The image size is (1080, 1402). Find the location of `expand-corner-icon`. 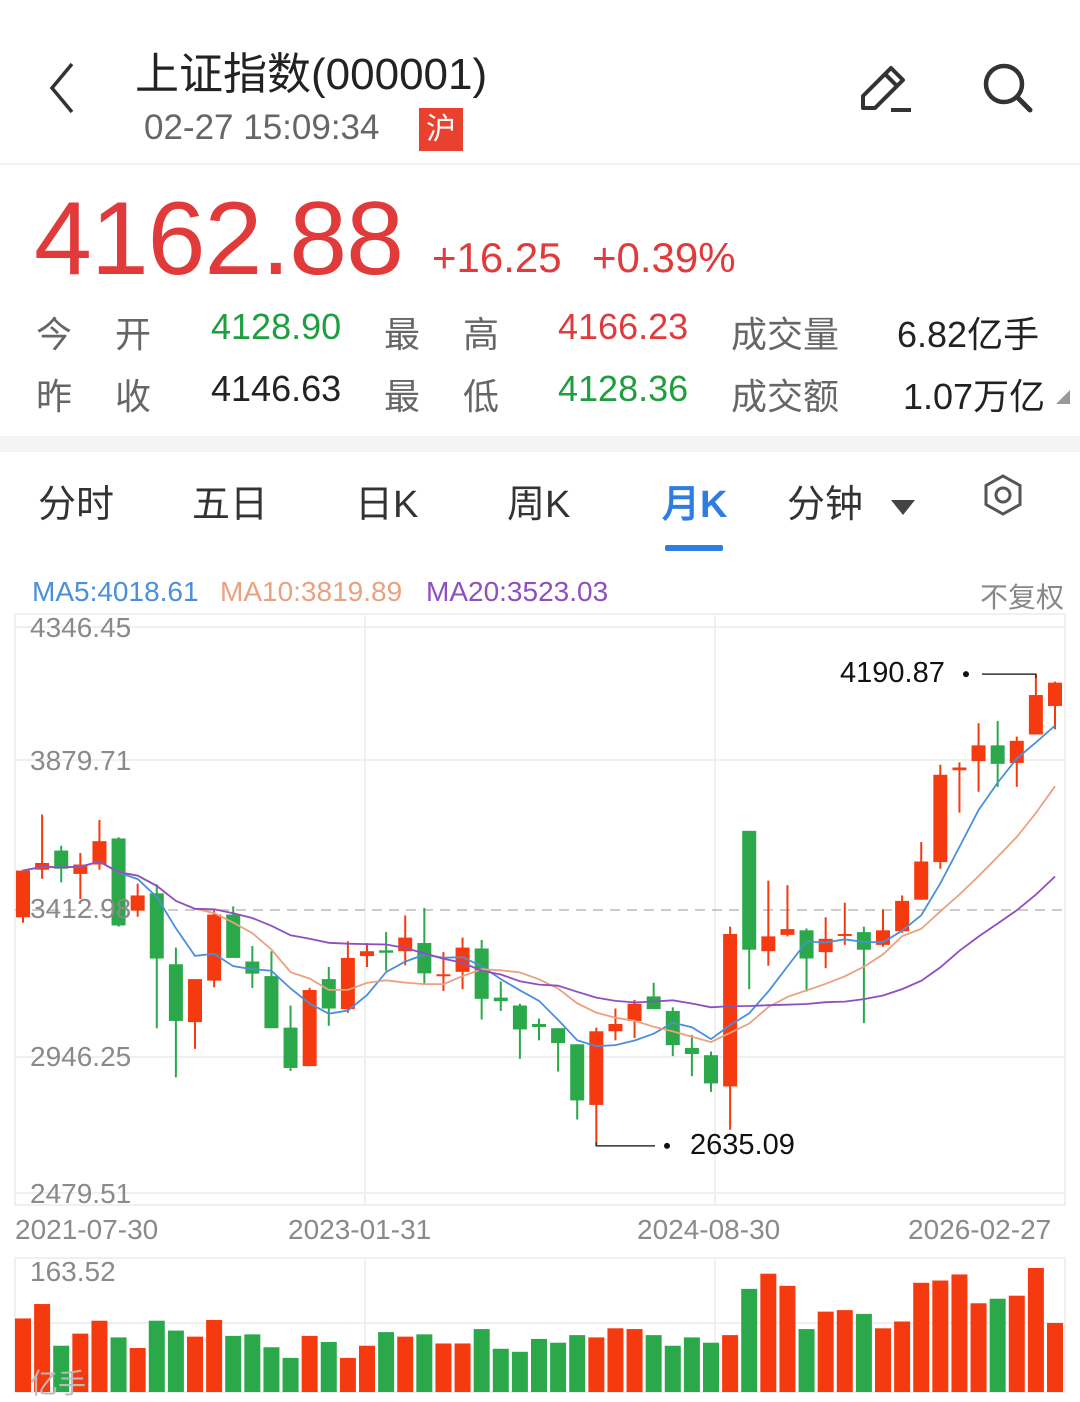

expand-corner-icon is located at coordinates (1063, 397).